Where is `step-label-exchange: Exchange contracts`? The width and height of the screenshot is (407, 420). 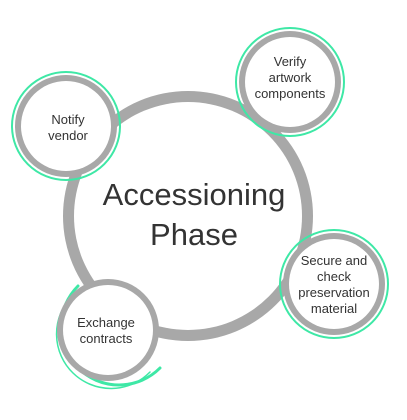
step-label-exchange: Exchange contracts is located at coordinates (106, 330).